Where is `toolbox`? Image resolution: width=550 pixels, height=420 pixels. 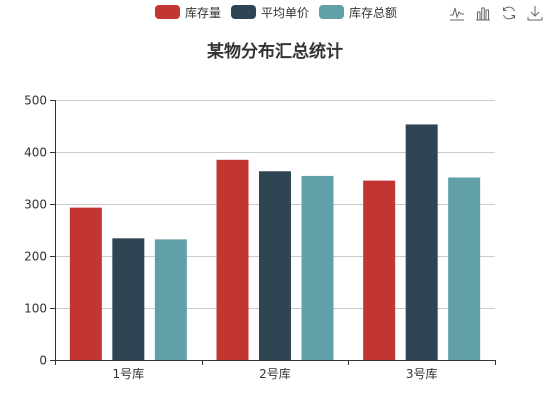
toolbox is located at coordinates (496, 13).